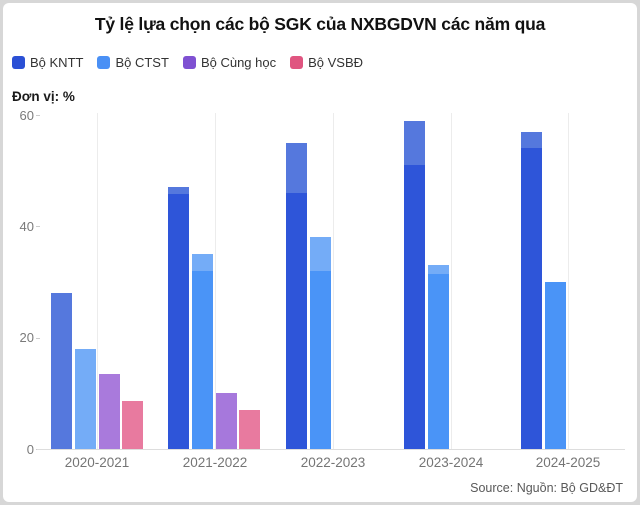 The width and height of the screenshot is (640, 505). Describe the element at coordinates (238, 62) in the screenshot. I see `legend-label: Bộ Cùng học` at that location.